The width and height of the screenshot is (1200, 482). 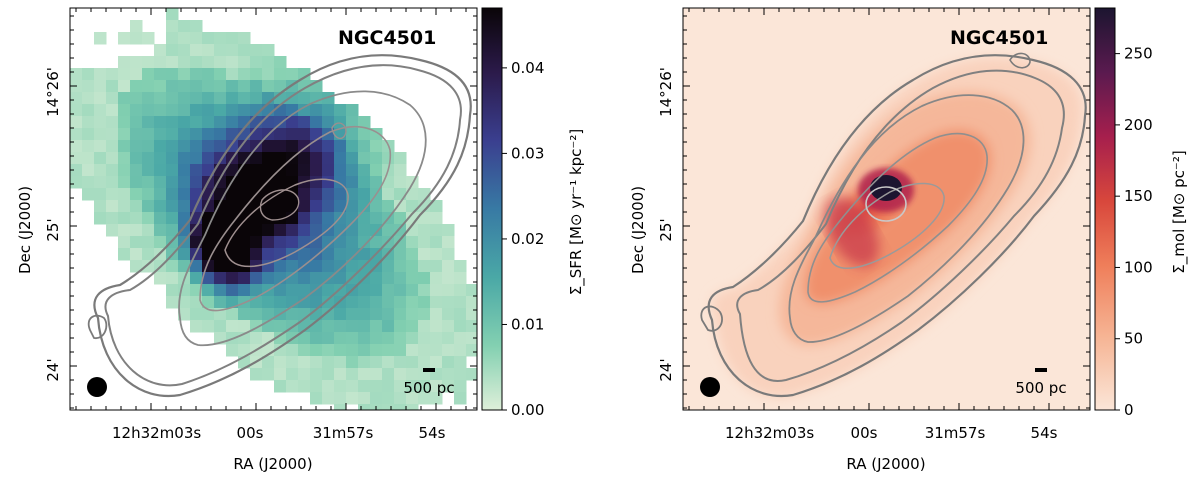 I want to click on mol-y-axis-label: Dec (J2000), so click(x=638, y=230).